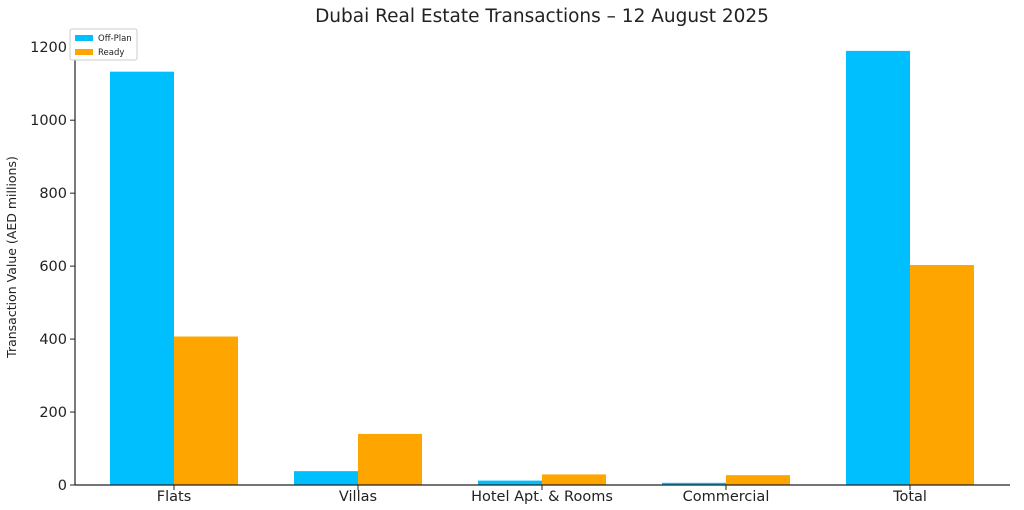 This screenshot has height=510, width=1024. Describe the element at coordinates (53, 340) in the screenshot. I see `y-tick-label: 400` at that location.